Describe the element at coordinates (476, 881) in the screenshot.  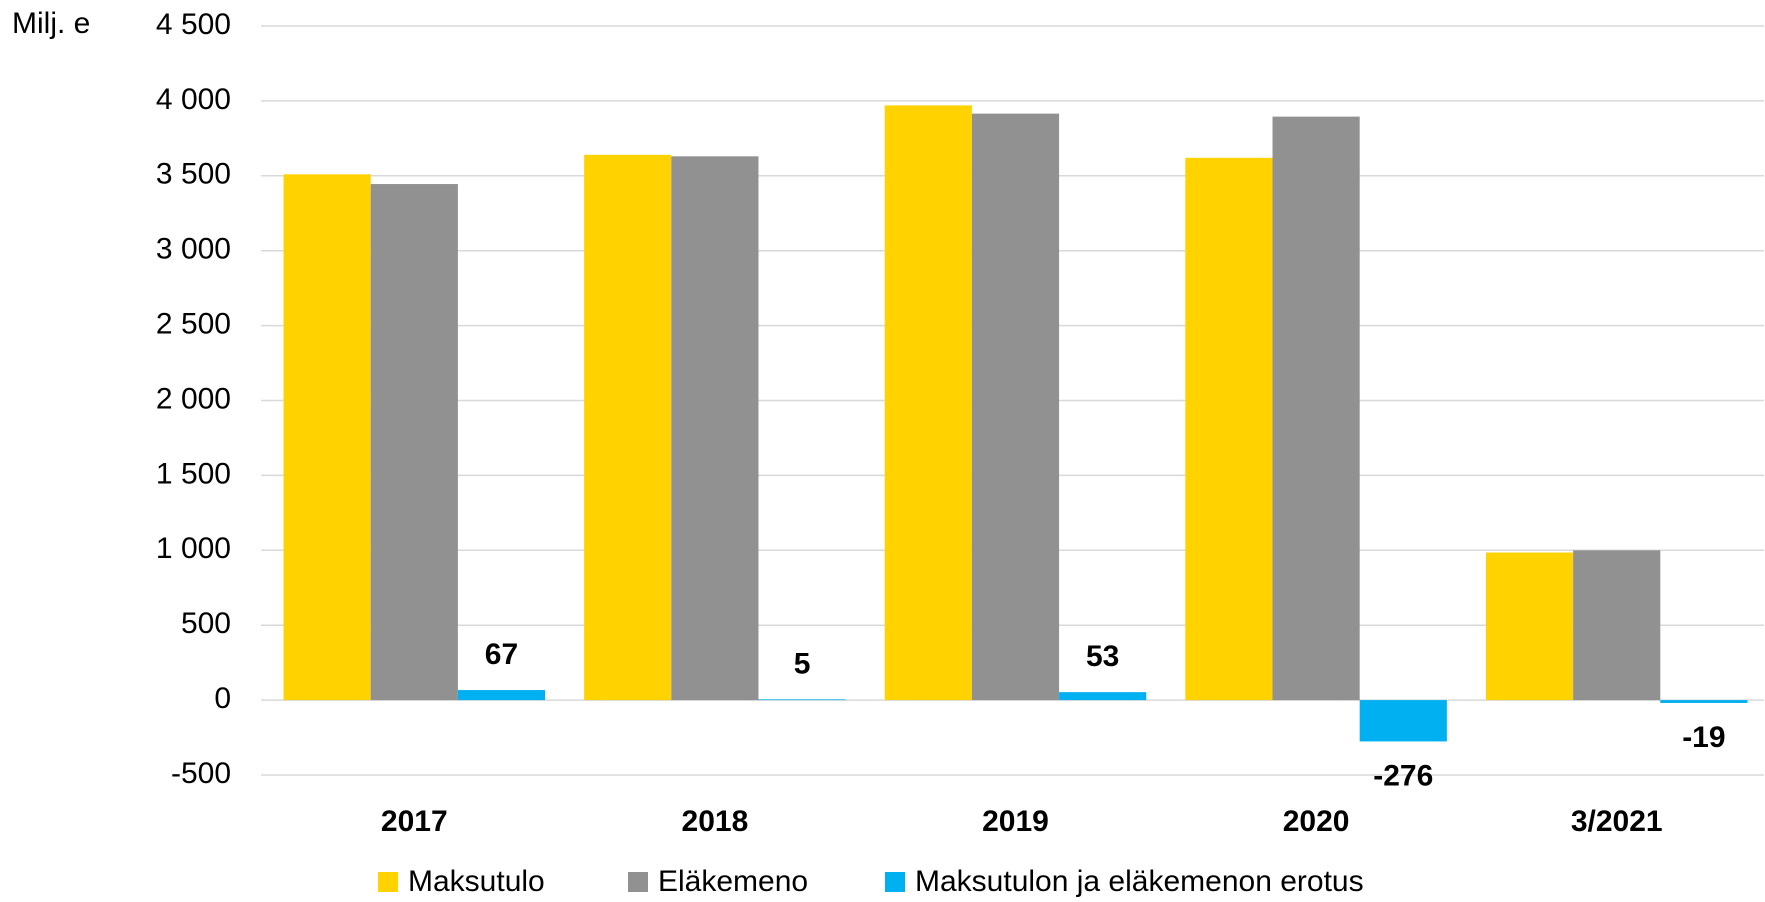
I see `legend-label: Maksutulo` at that location.